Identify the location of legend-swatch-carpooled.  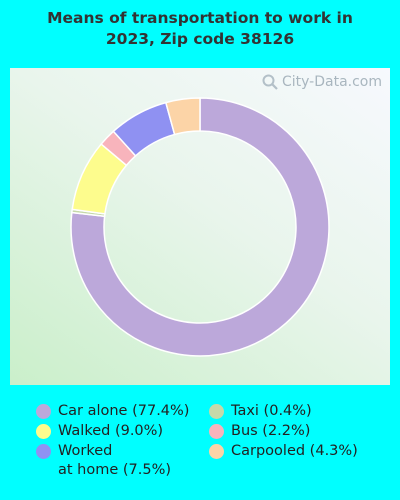
(216, 451).